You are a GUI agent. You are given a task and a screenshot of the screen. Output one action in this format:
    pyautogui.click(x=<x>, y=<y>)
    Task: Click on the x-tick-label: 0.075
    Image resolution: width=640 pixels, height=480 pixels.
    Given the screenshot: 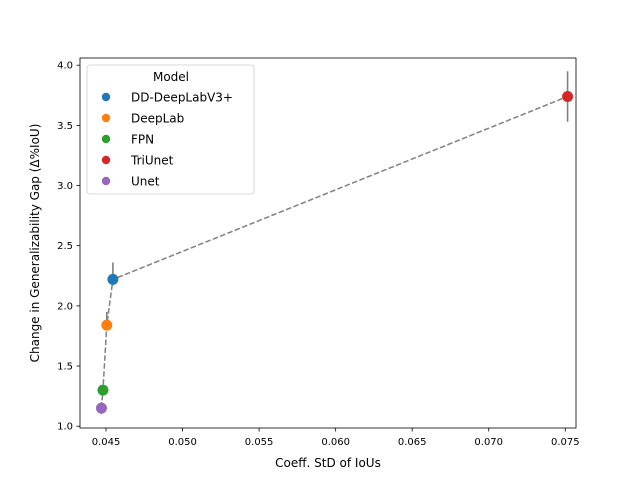 What is the action you would take?
    pyautogui.click(x=565, y=442)
    